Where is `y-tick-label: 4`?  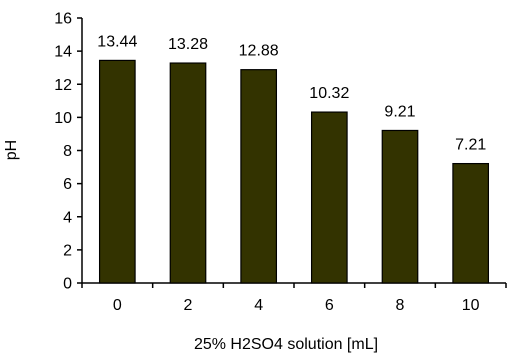 y-tick-label: 4 is located at coordinates (67, 217).